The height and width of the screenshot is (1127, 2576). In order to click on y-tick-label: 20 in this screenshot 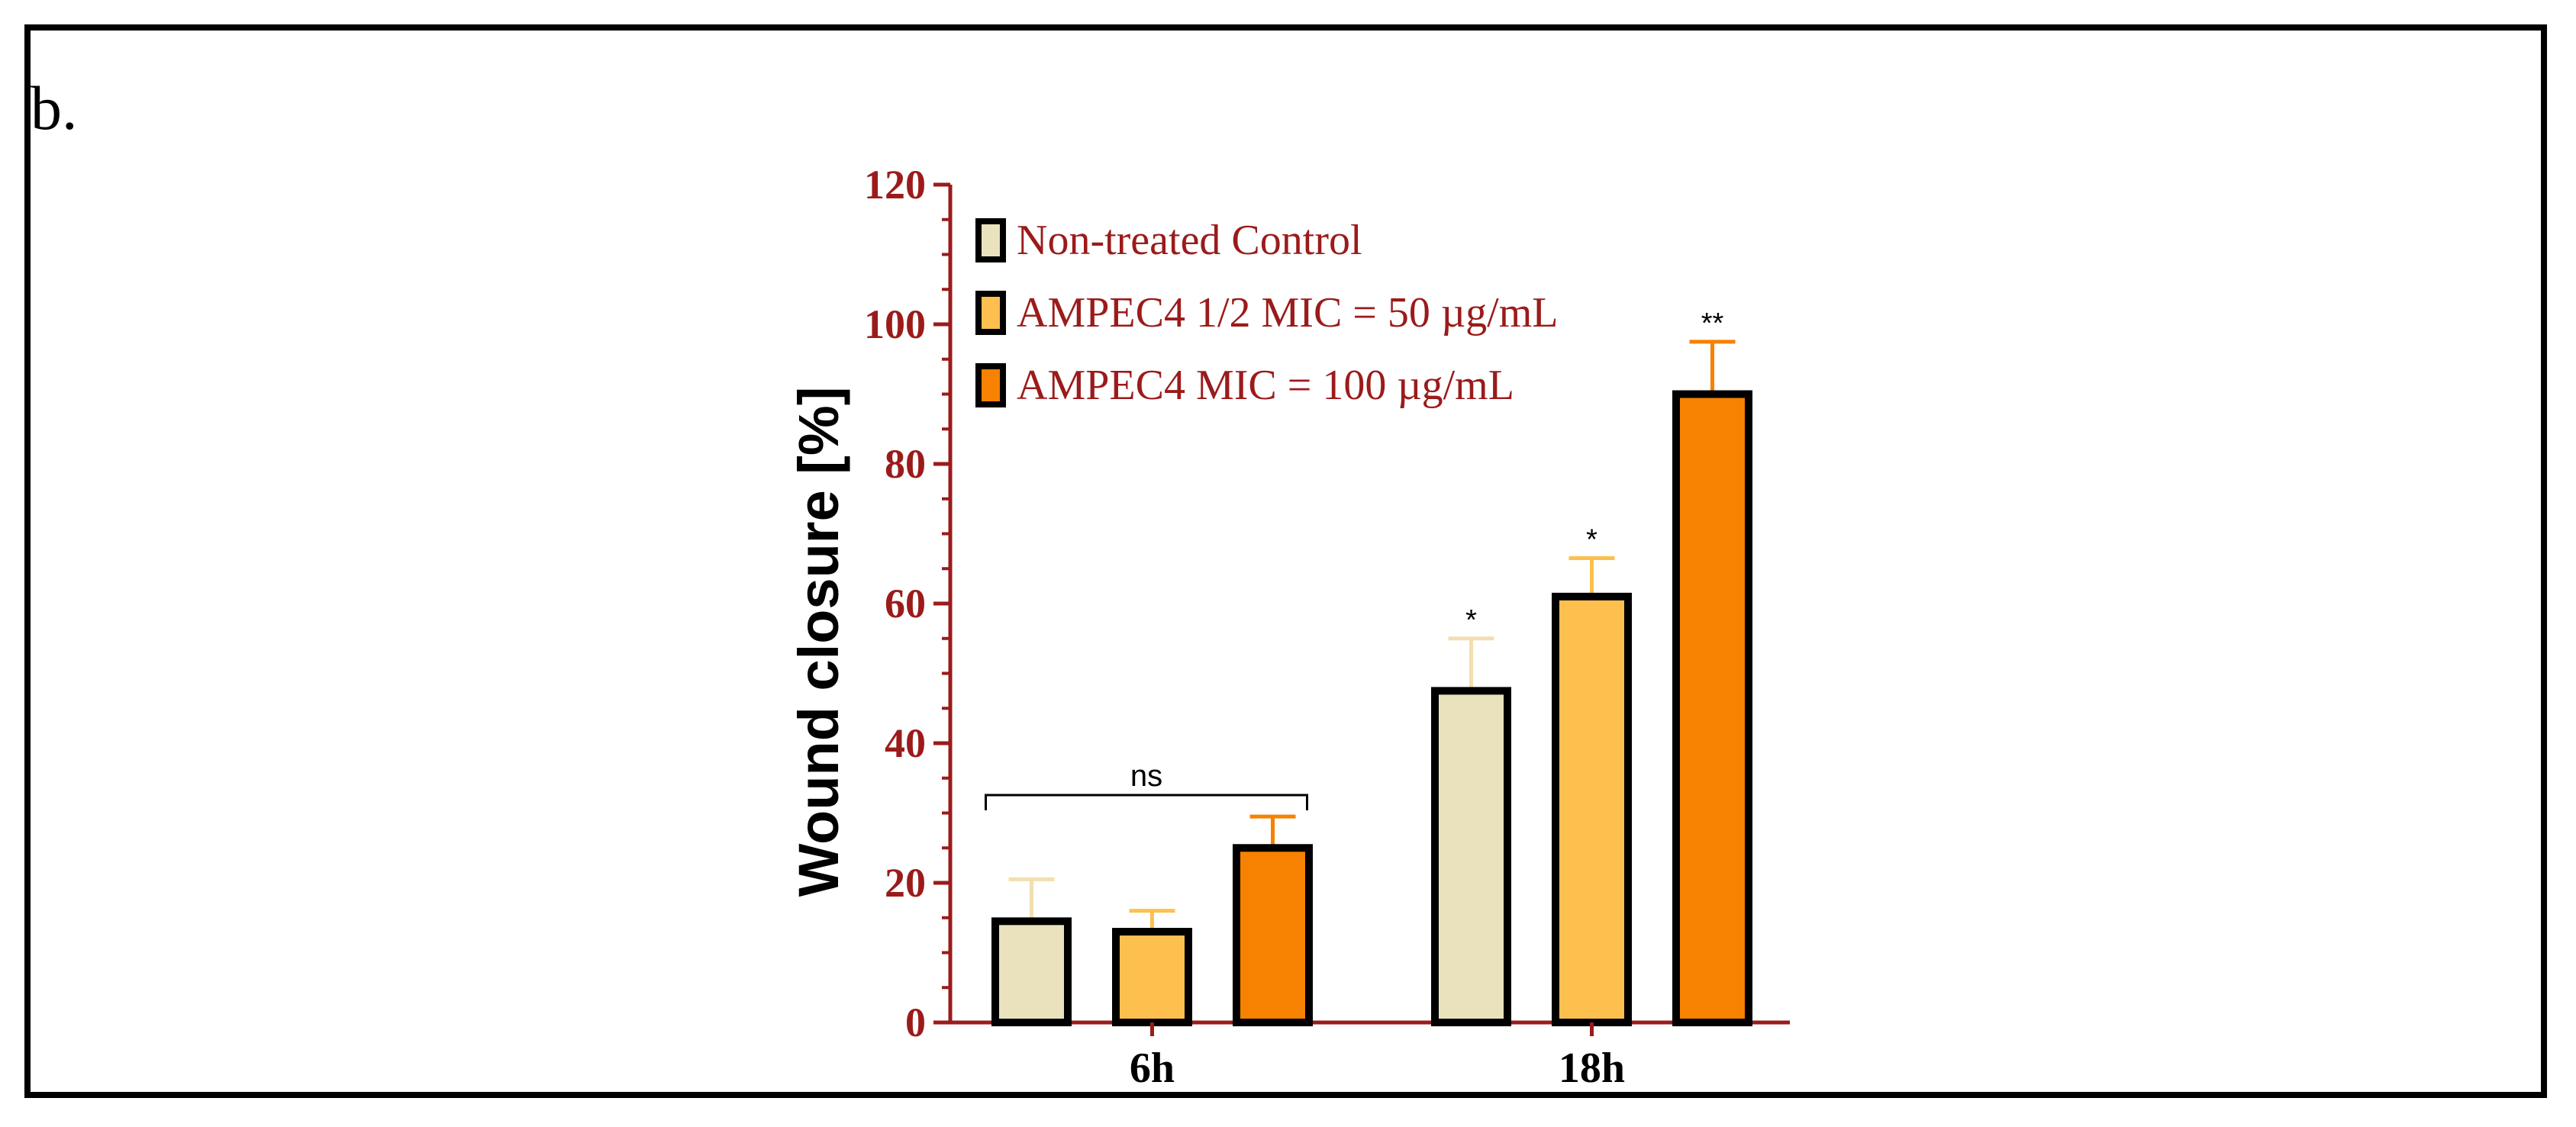, I will do `click(905, 883)`.